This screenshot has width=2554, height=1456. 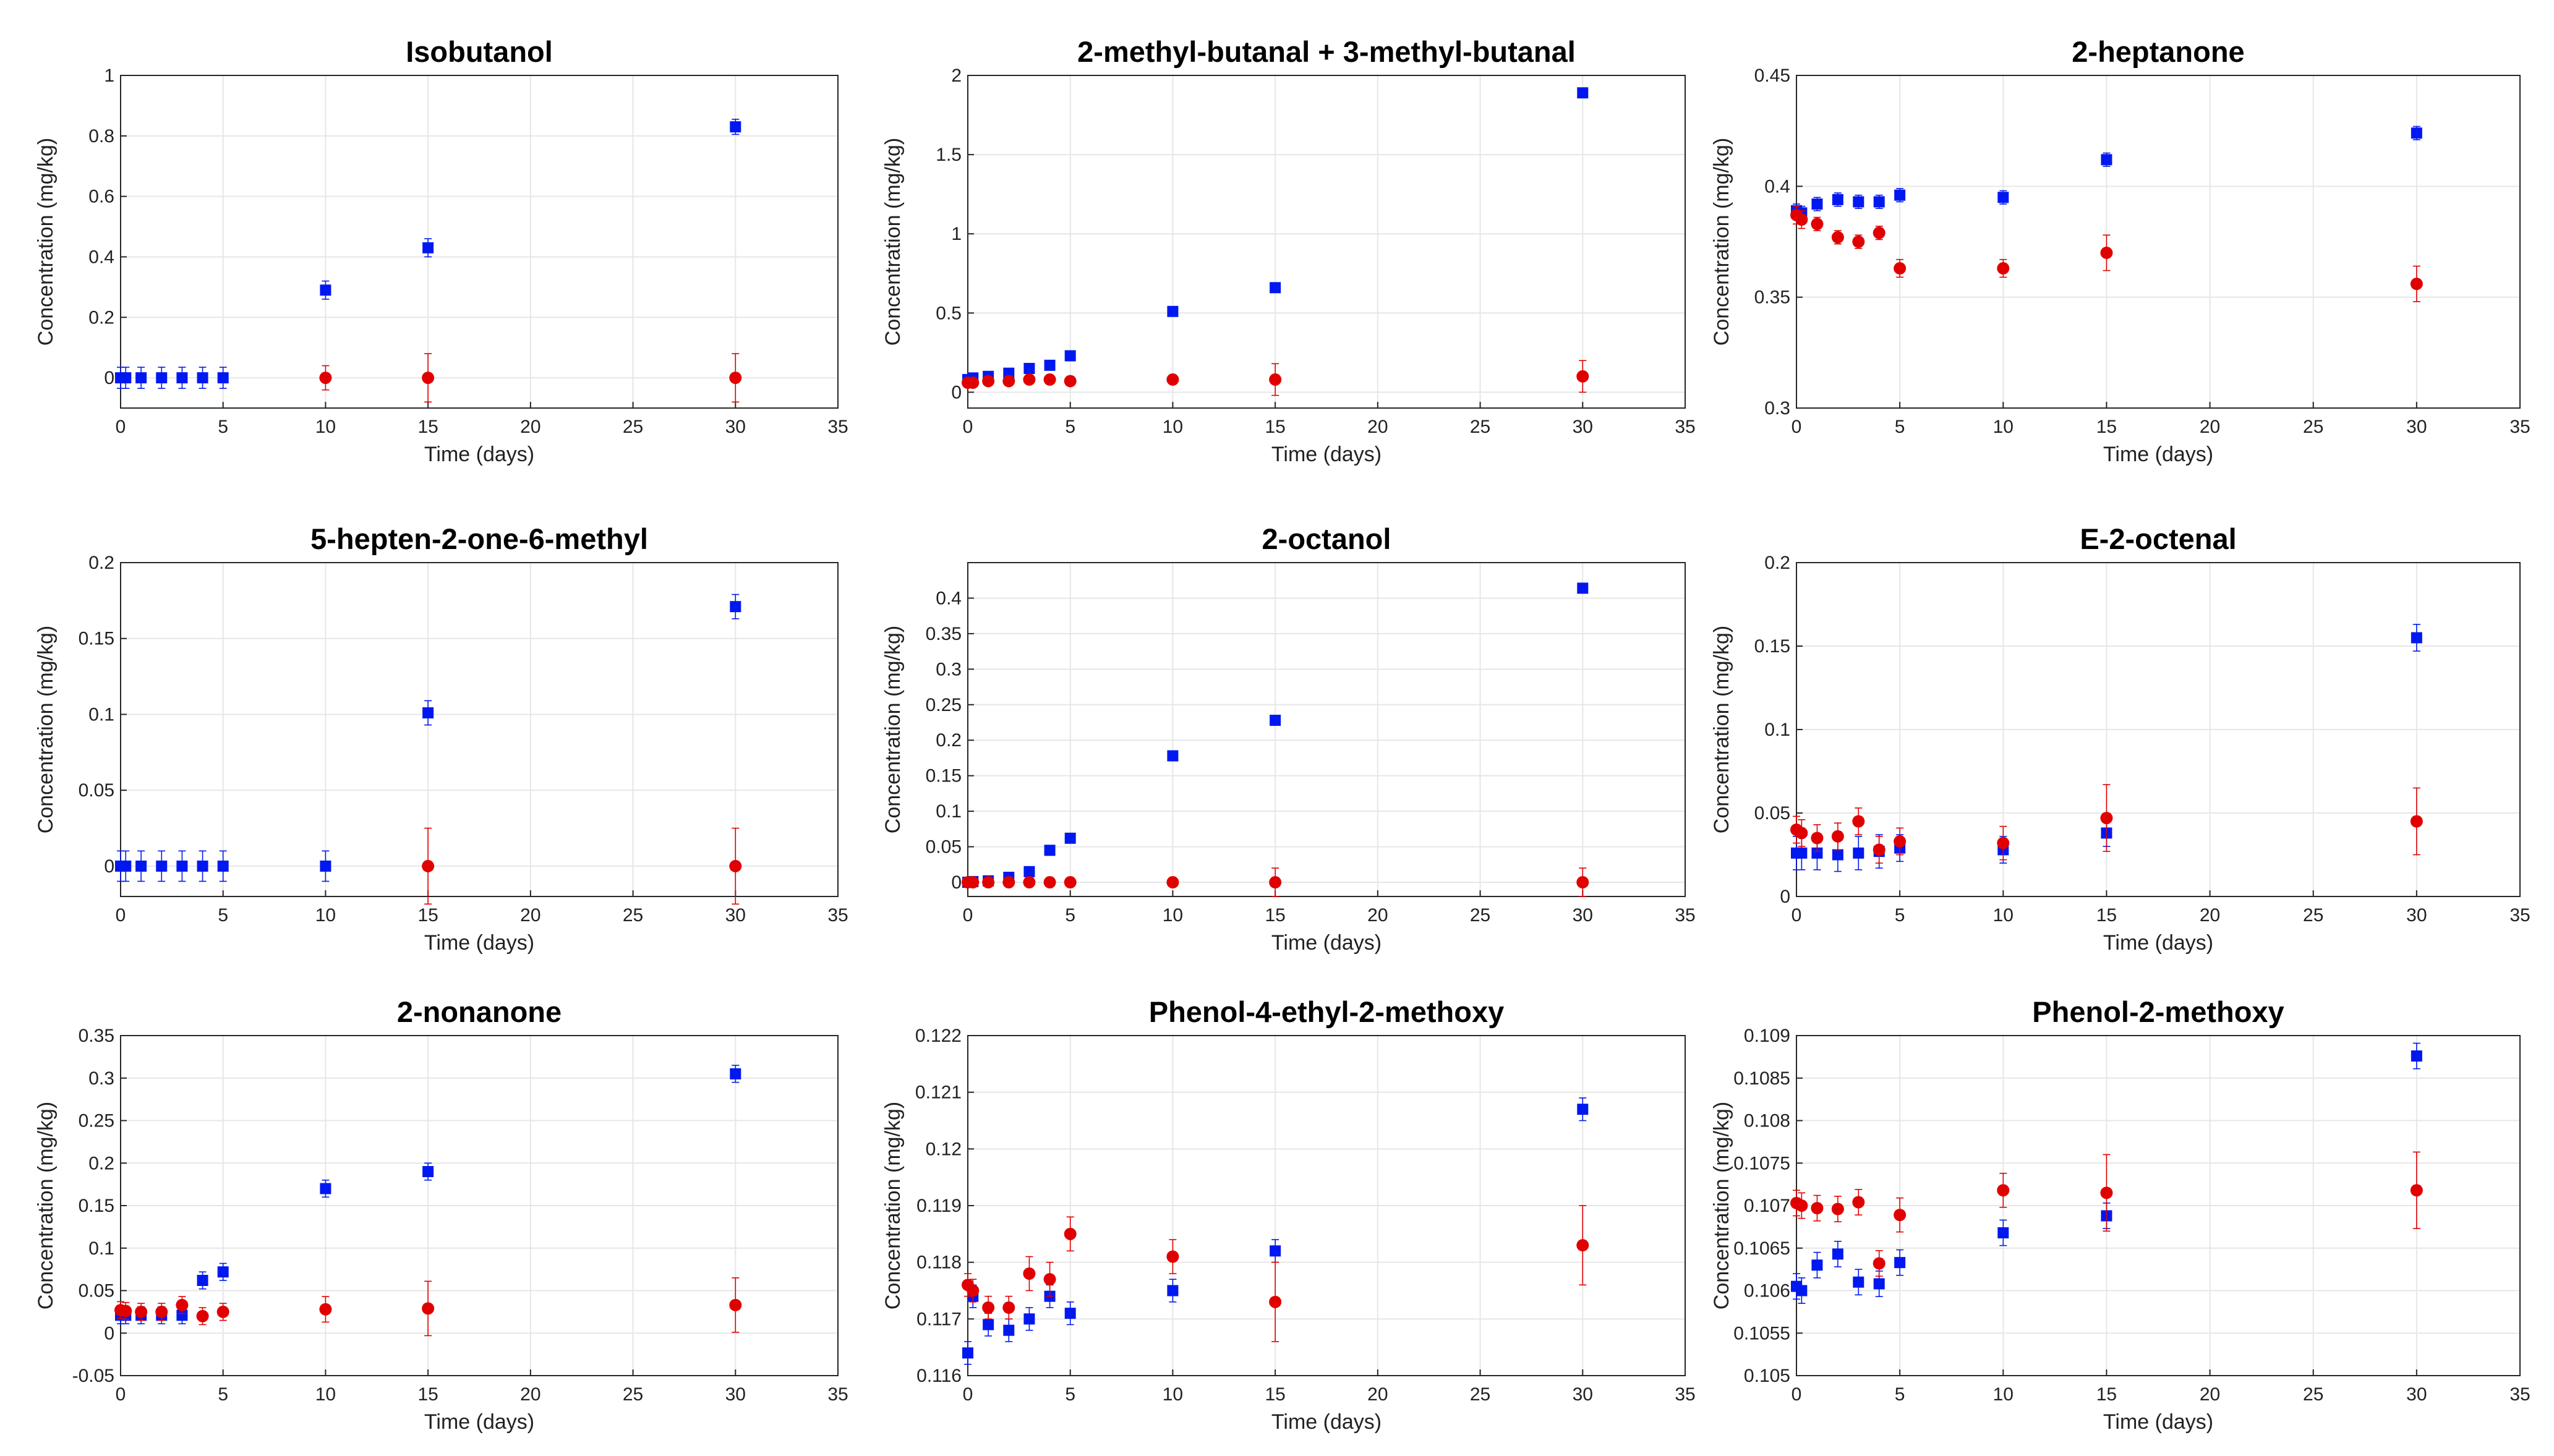 What do you see at coordinates (949, 313) in the screenshot?
I see `chart-2-y-tick-label-1: 0.5` at bounding box center [949, 313].